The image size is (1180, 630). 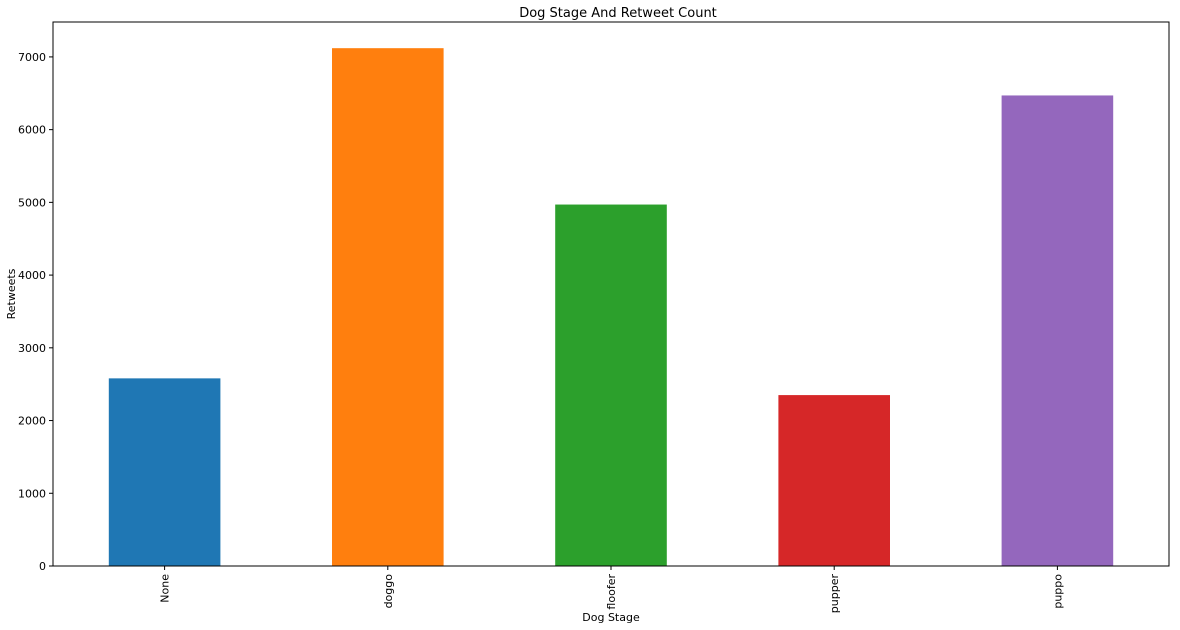 I want to click on bar-floofer, so click(x=611, y=385).